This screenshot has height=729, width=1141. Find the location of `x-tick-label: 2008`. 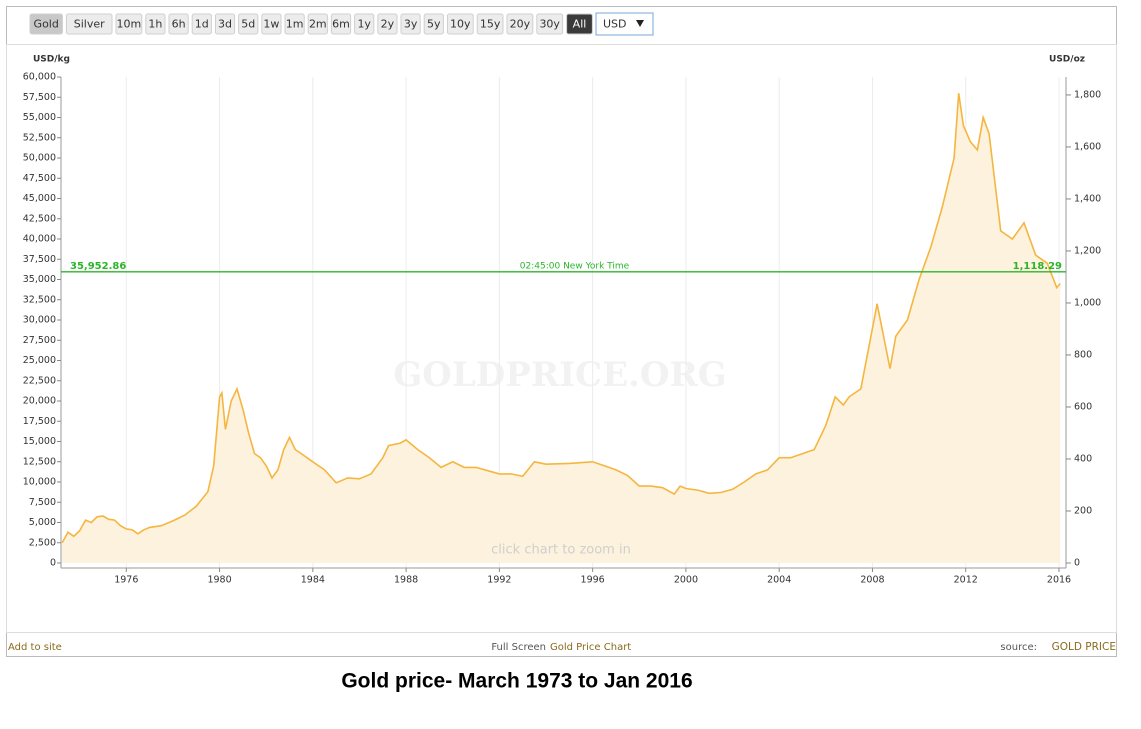

x-tick-label: 2008 is located at coordinates (872, 580).